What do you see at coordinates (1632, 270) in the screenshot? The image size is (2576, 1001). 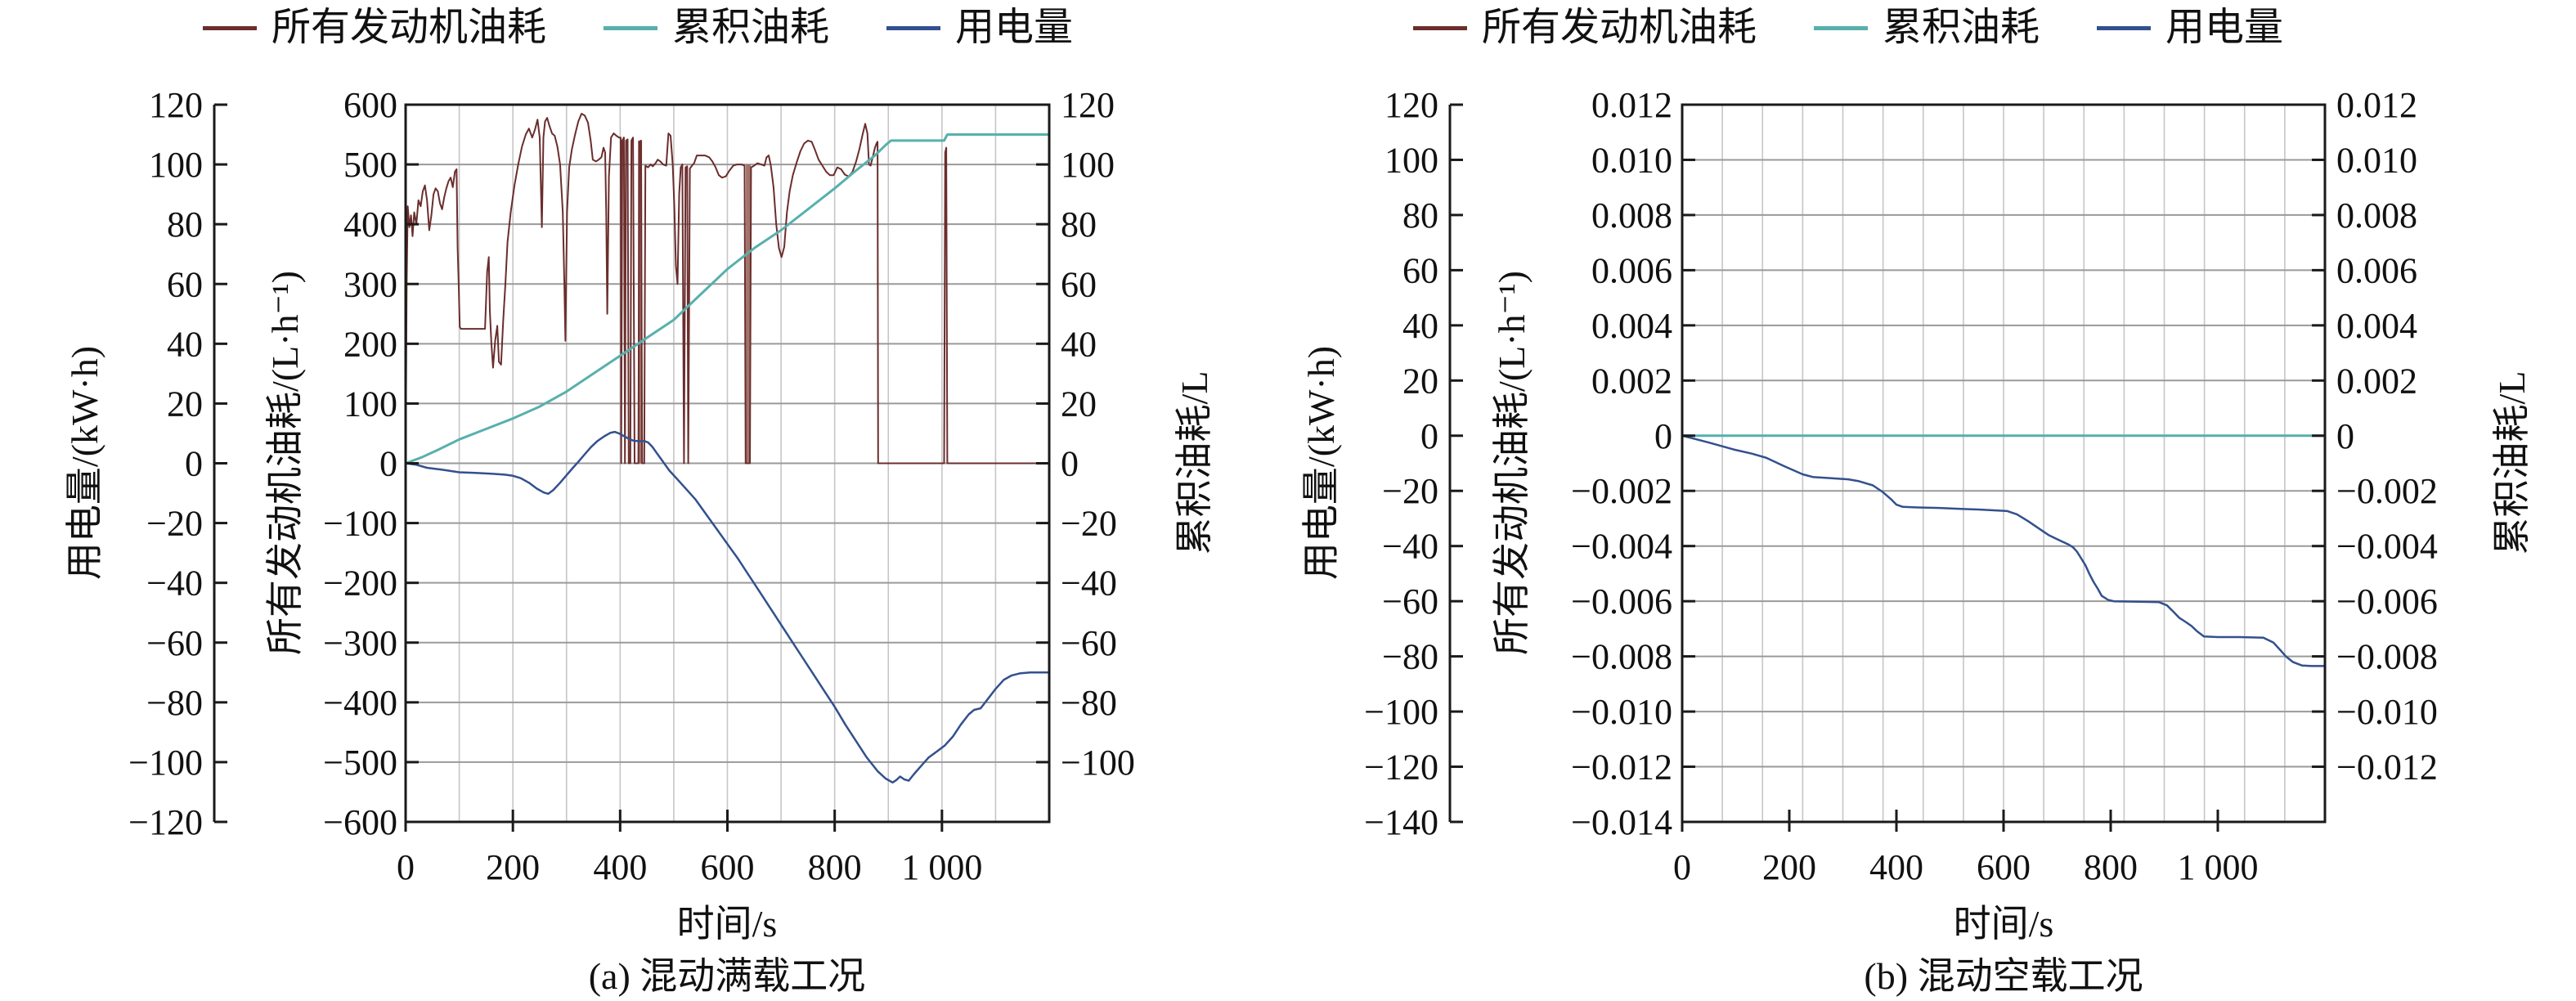 I see `tick-label-engine-fuel: 0.006` at bounding box center [1632, 270].